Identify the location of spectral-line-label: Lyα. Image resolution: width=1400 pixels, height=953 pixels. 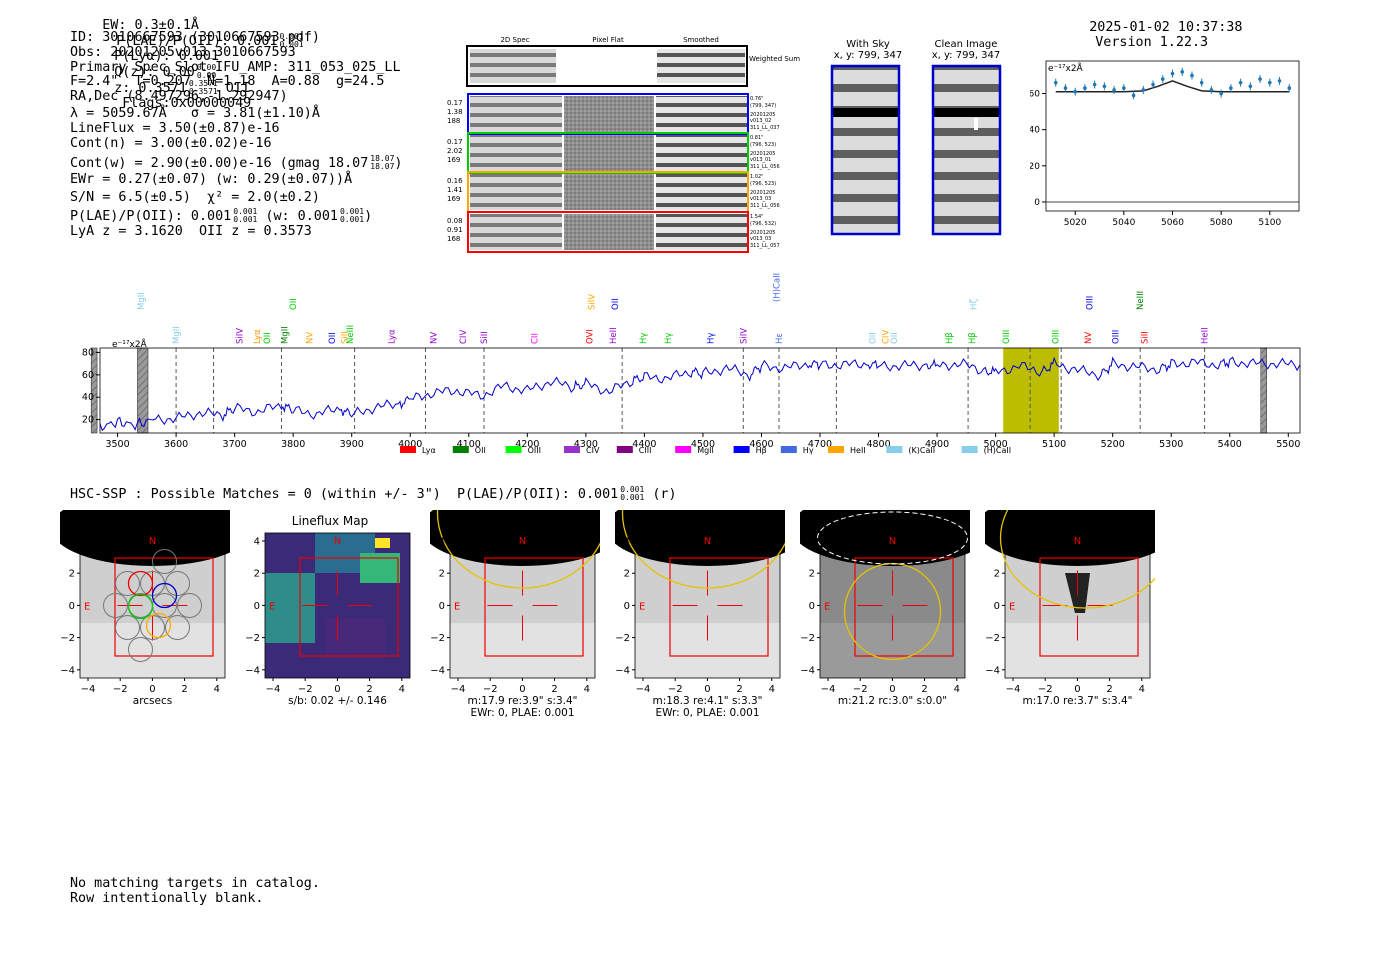
(258, 336).